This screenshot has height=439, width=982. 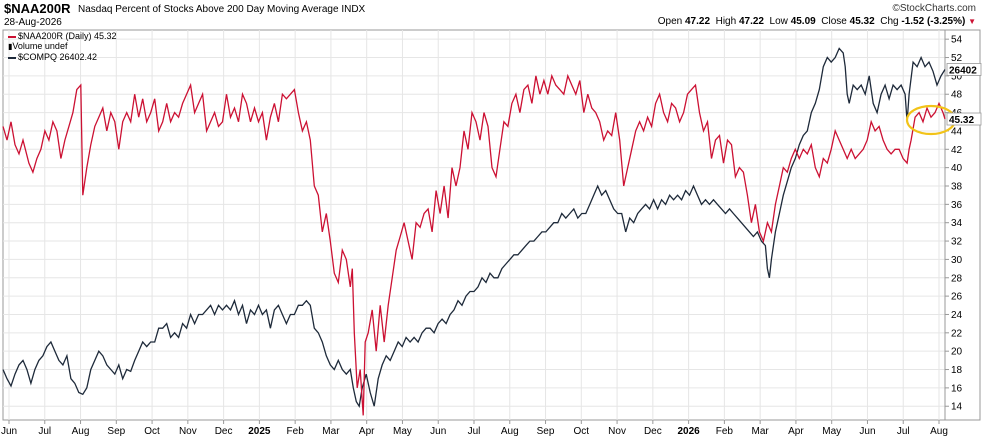 I want to click on y-tick-label: 38, so click(x=957, y=187).